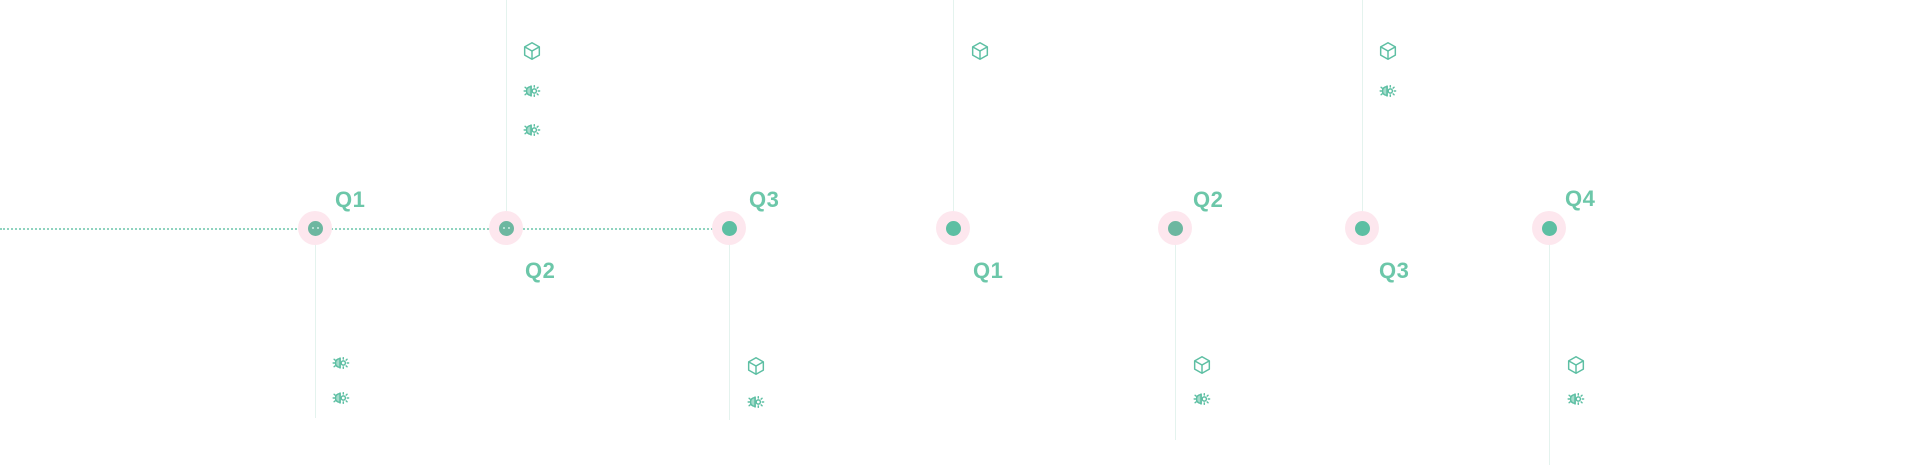 The width and height of the screenshot is (1920, 465). I want to click on milestone-label: Q4, so click(1580, 198).